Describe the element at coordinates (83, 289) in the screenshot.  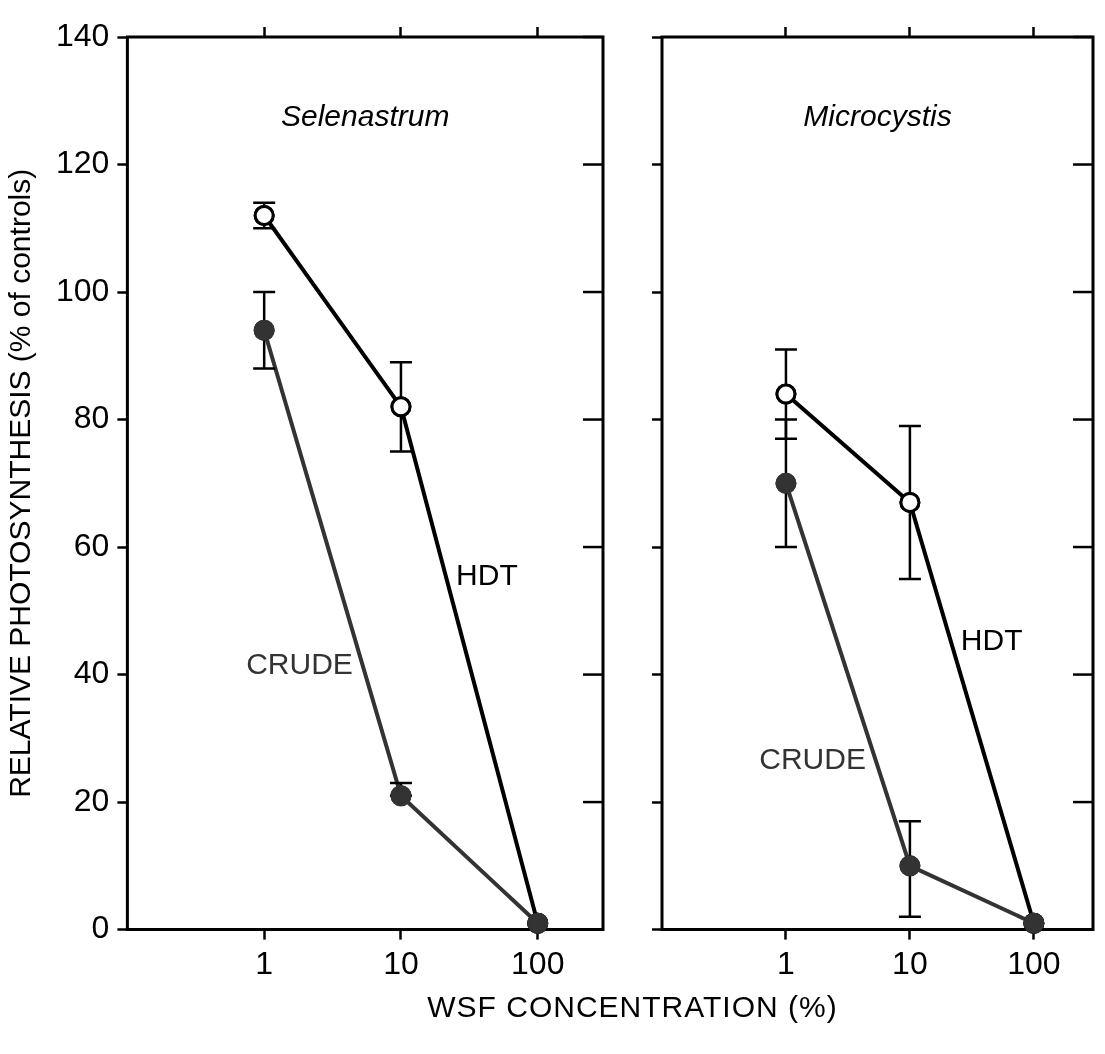
I see `y-tick-label: 100` at that location.